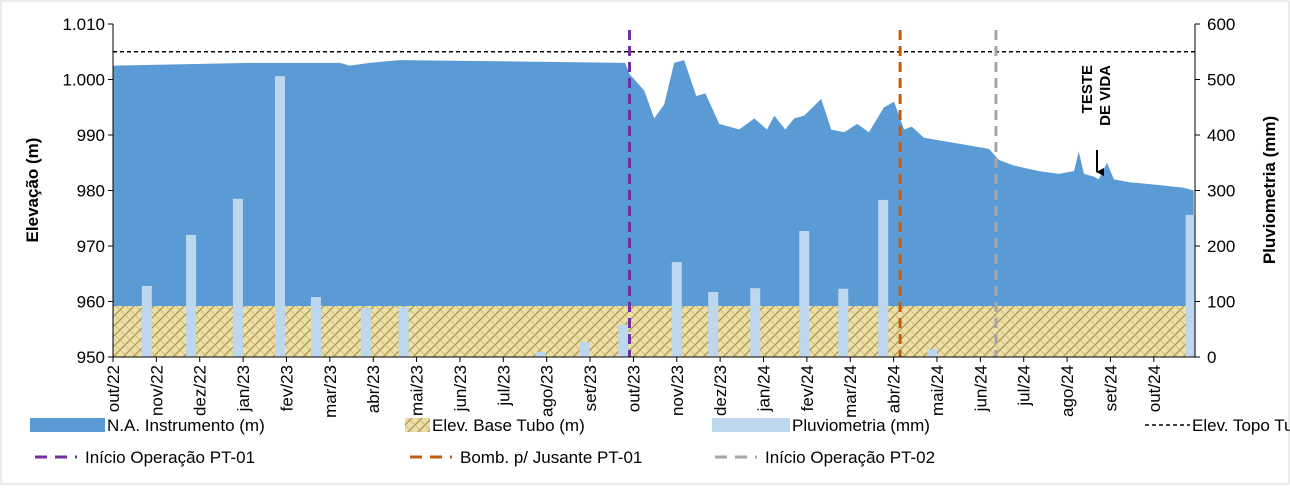 This screenshot has height=490, width=1290. I want to click on x-tick-label: abr/24, so click(894, 389).